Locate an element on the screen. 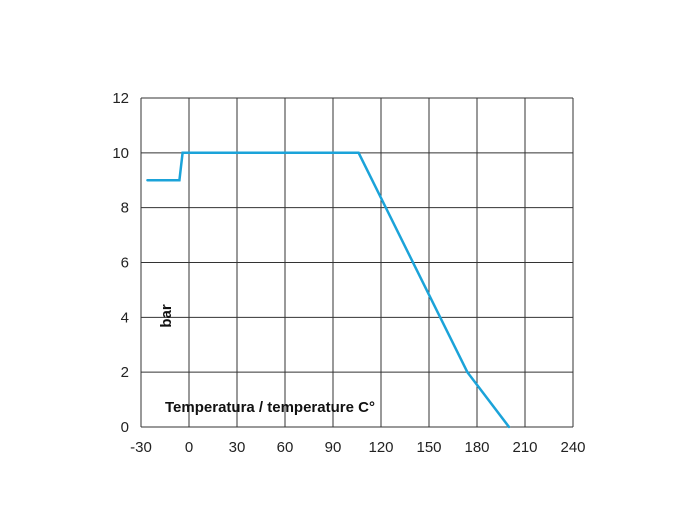 The height and width of the screenshot is (520, 700). x-tick-label: 90 is located at coordinates (333, 447).